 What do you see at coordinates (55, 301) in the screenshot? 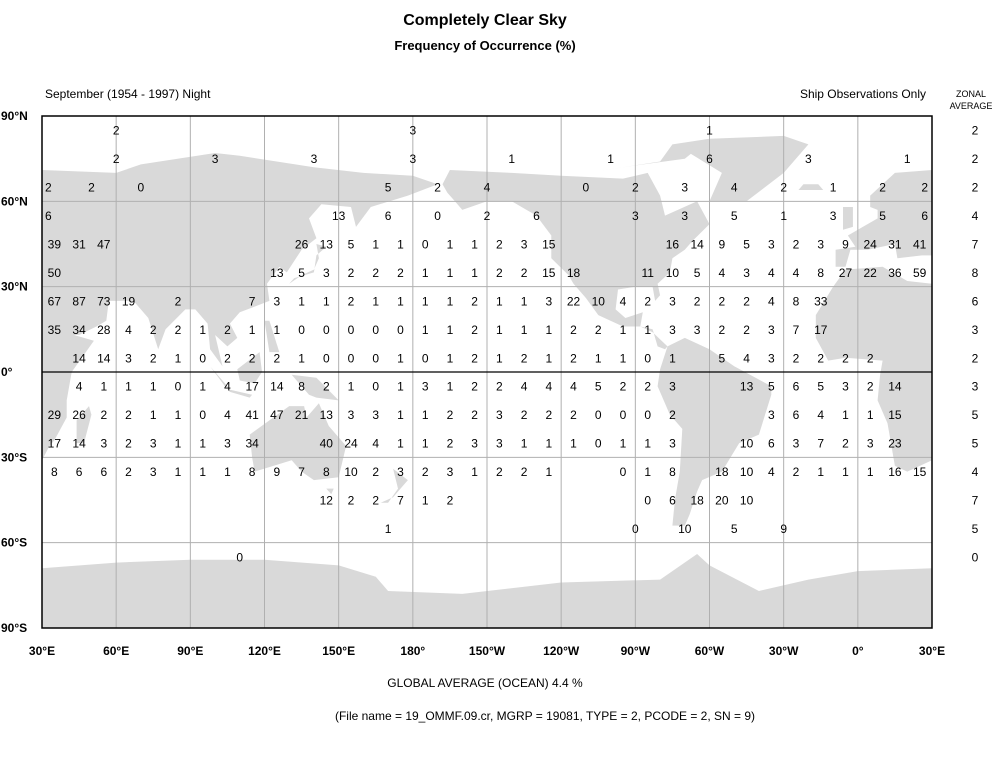
I see `cell-value: 67` at bounding box center [55, 301].